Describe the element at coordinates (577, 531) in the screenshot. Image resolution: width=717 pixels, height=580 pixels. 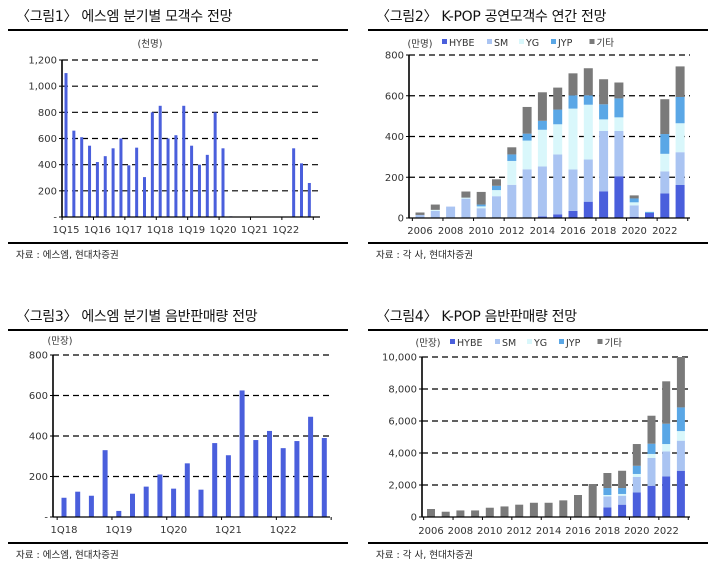
I see `x-tick-label: 2016` at that location.